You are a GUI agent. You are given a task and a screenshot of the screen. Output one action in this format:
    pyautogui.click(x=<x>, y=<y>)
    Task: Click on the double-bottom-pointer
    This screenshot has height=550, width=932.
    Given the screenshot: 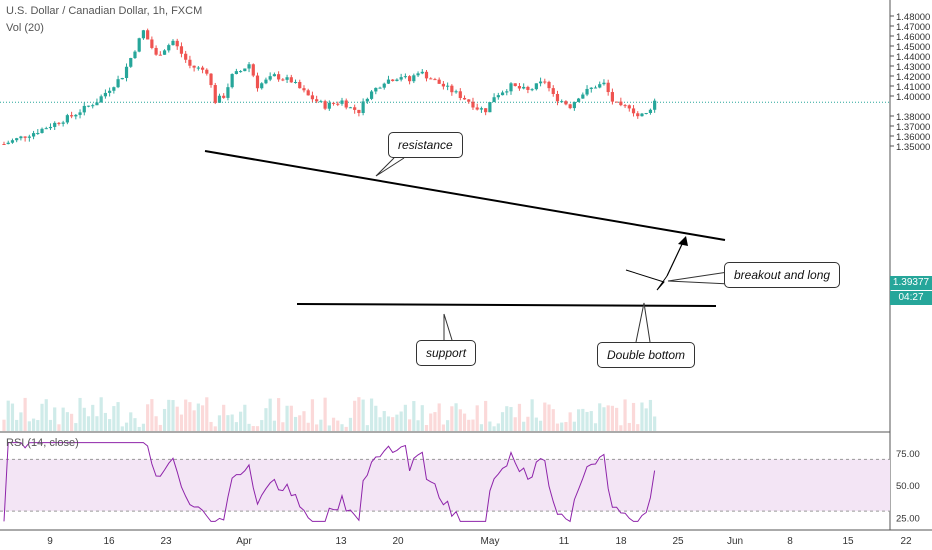 What is the action you would take?
    pyautogui.click(x=643, y=322)
    